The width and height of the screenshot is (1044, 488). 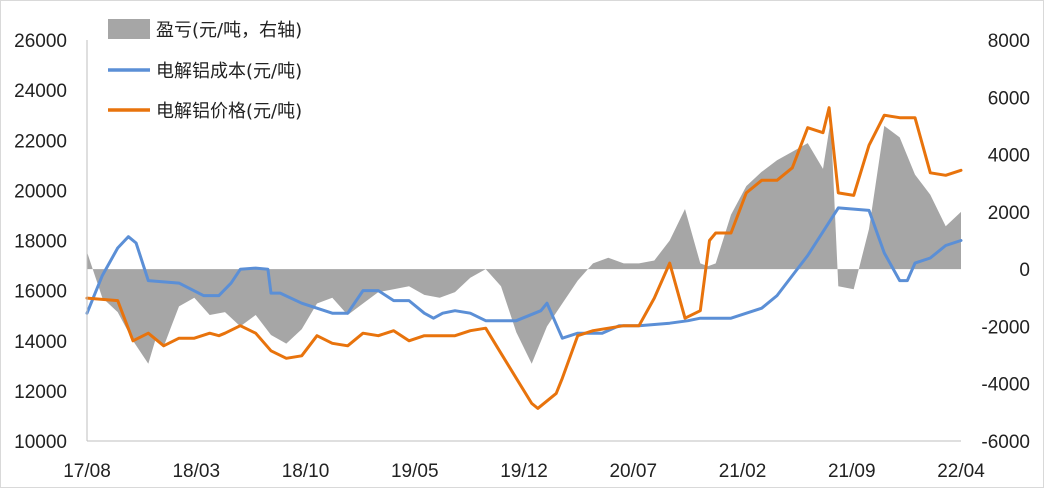 I want to click on x-tick-label: 19/12, so click(x=524, y=471).